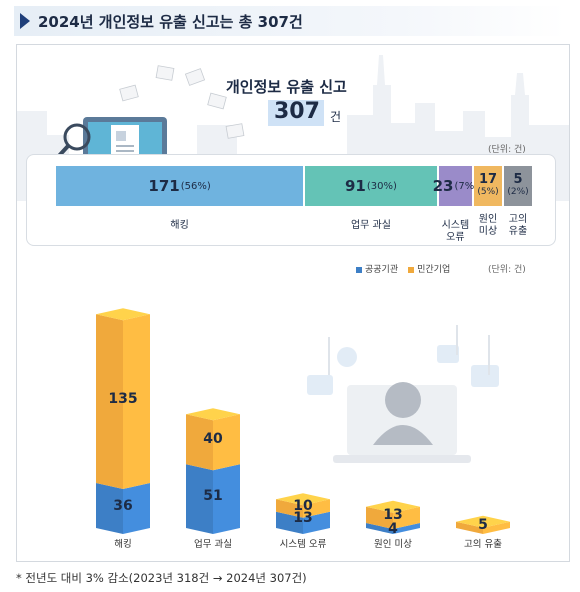 This screenshot has height=592, width=580. Describe the element at coordinates (213, 439) in the screenshot. I see `bar-value-private: 40` at that location.